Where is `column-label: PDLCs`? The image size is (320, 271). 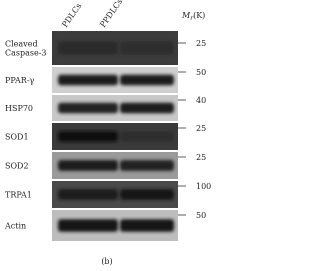
column-label: PDLCs is located at coordinates (71, 16).